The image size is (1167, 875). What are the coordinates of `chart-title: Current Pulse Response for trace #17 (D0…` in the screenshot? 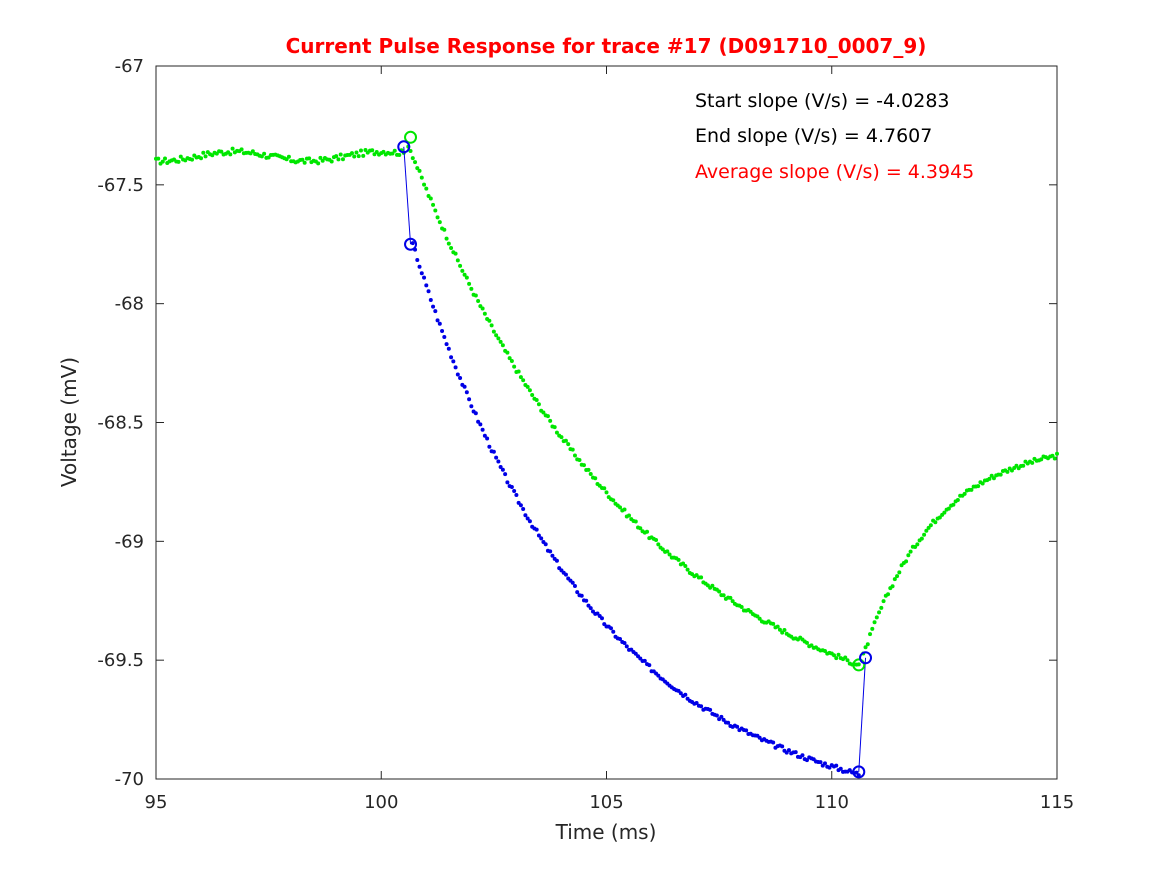 It's located at (606, 46).